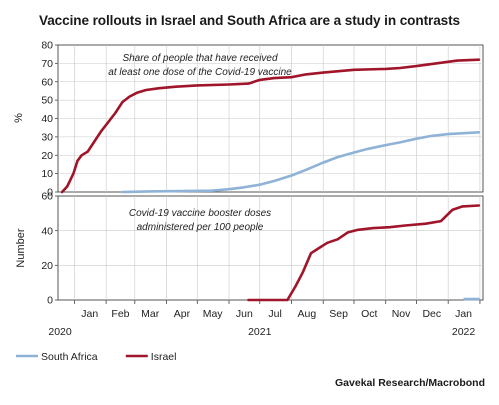 The width and height of the screenshot is (499, 405). I want to click on y-axis-label: %, so click(19, 118).